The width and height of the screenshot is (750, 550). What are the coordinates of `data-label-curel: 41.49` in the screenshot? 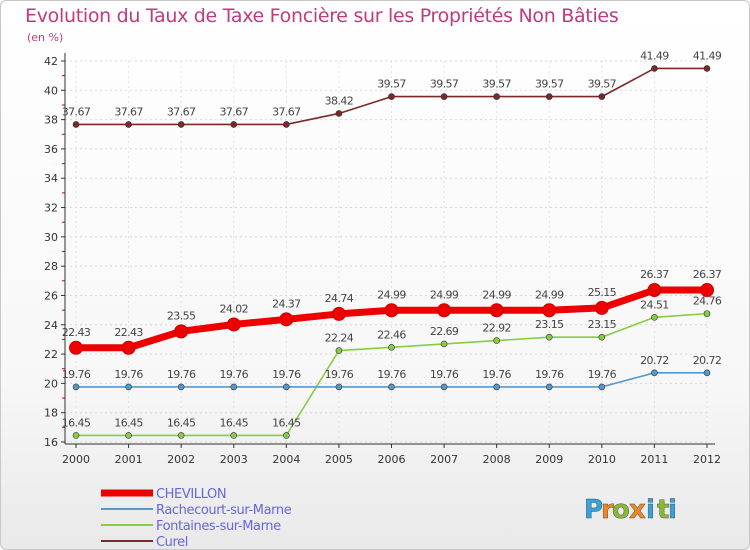 It's located at (707, 55).